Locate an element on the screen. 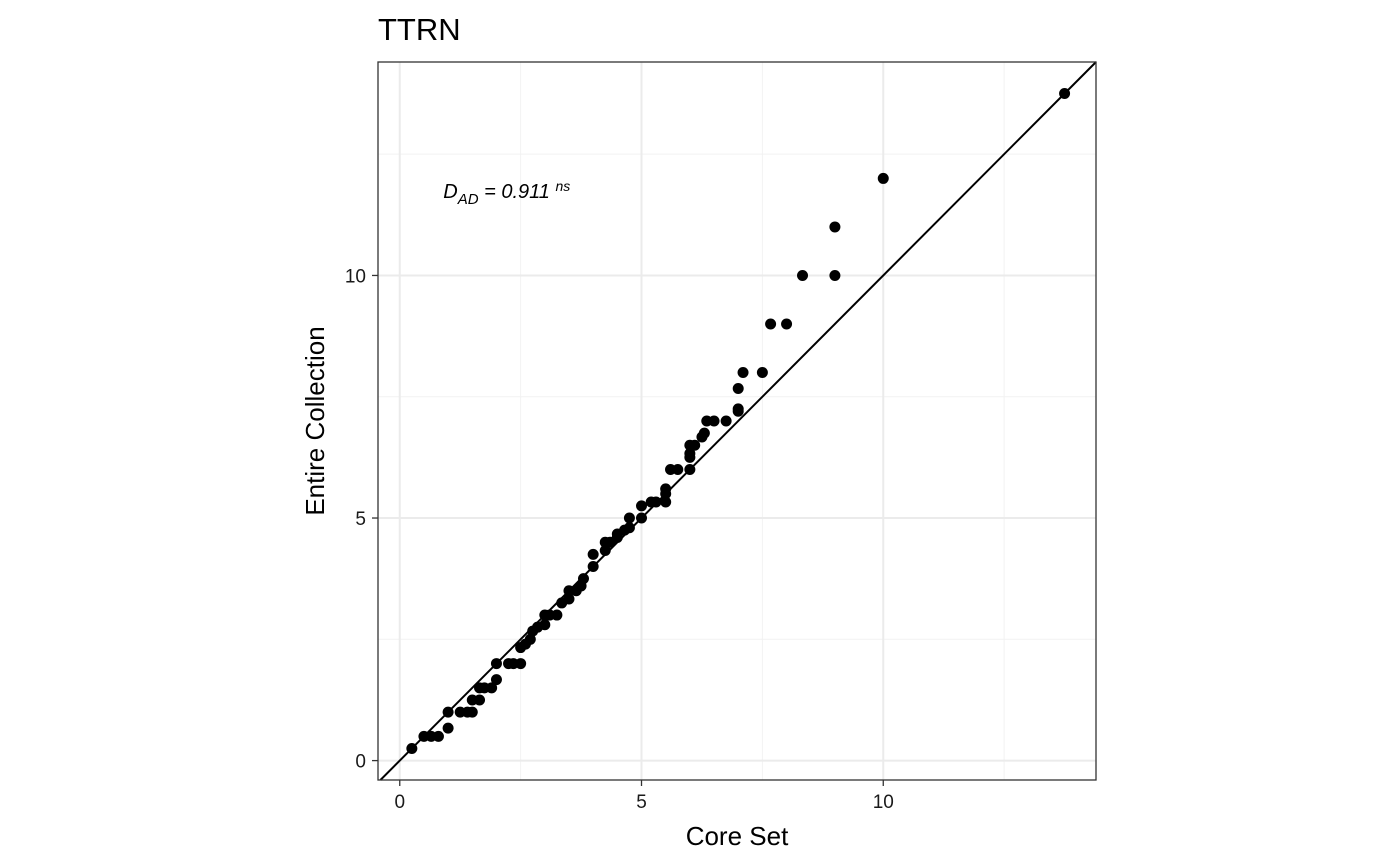 The image size is (1400, 866). annotation-subscript: AD is located at coordinates (468, 199).